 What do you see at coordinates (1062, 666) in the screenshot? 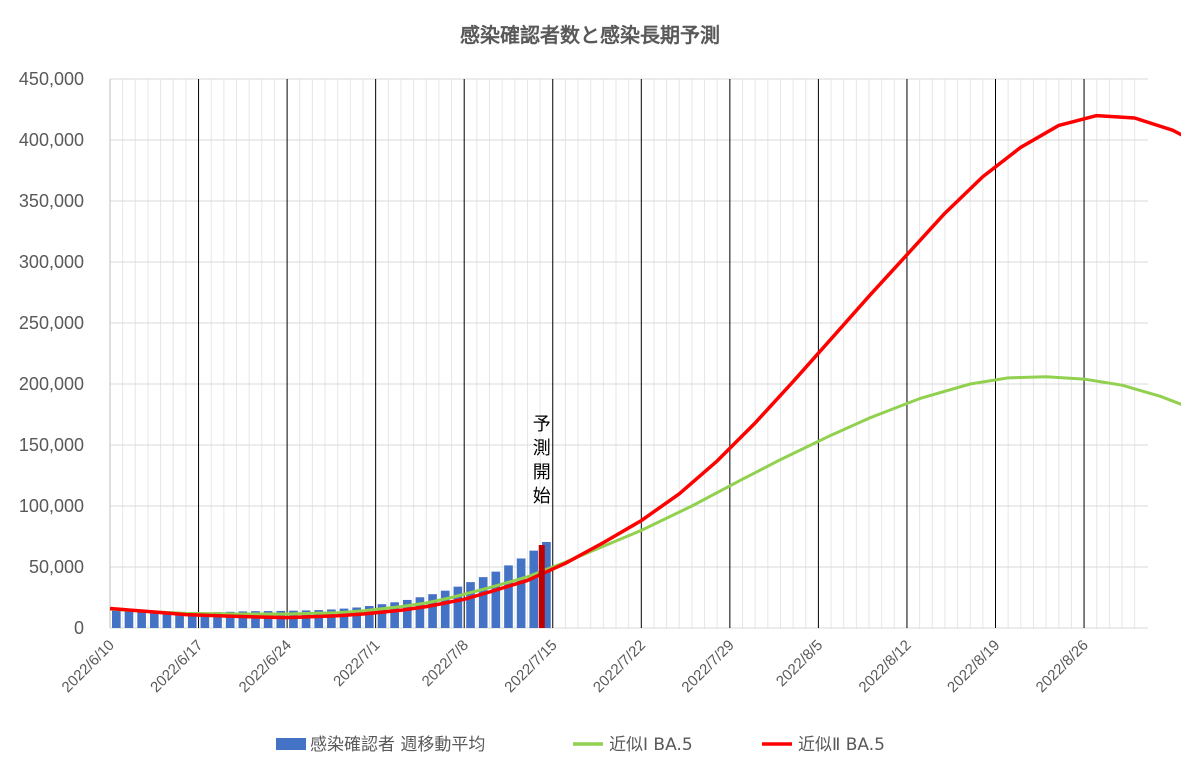
I see `x-tick-label: 2022/8/26` at bounding box center [1062, 666].